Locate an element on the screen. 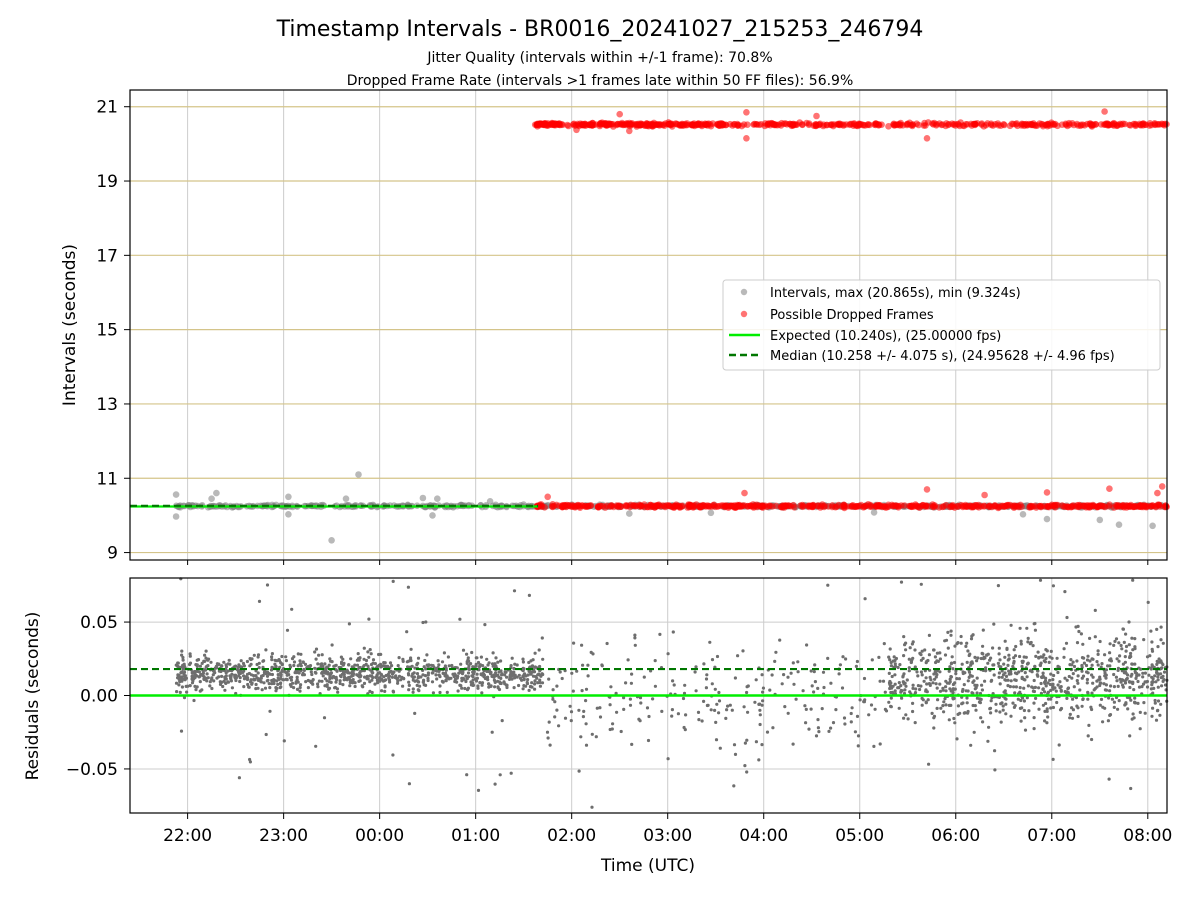  x-tick-label: 01:00 is located at coordinates (475, 836).